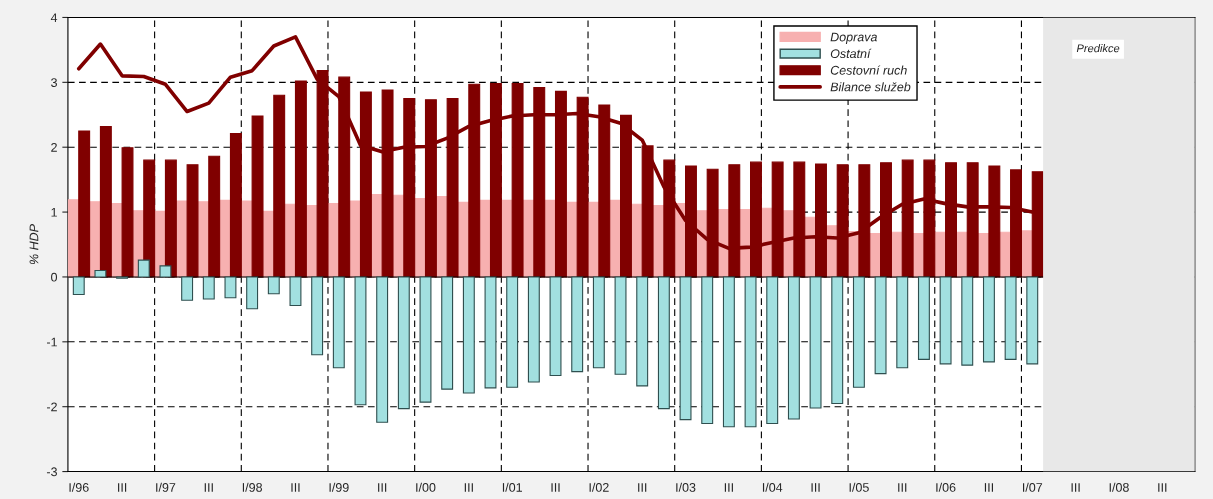 This screenshot has height=499, width=1213. What do you see at coordinates (512, 487) in the screenshot?
I see `x-tick-label: I/01` at bounding box center [512, 487].